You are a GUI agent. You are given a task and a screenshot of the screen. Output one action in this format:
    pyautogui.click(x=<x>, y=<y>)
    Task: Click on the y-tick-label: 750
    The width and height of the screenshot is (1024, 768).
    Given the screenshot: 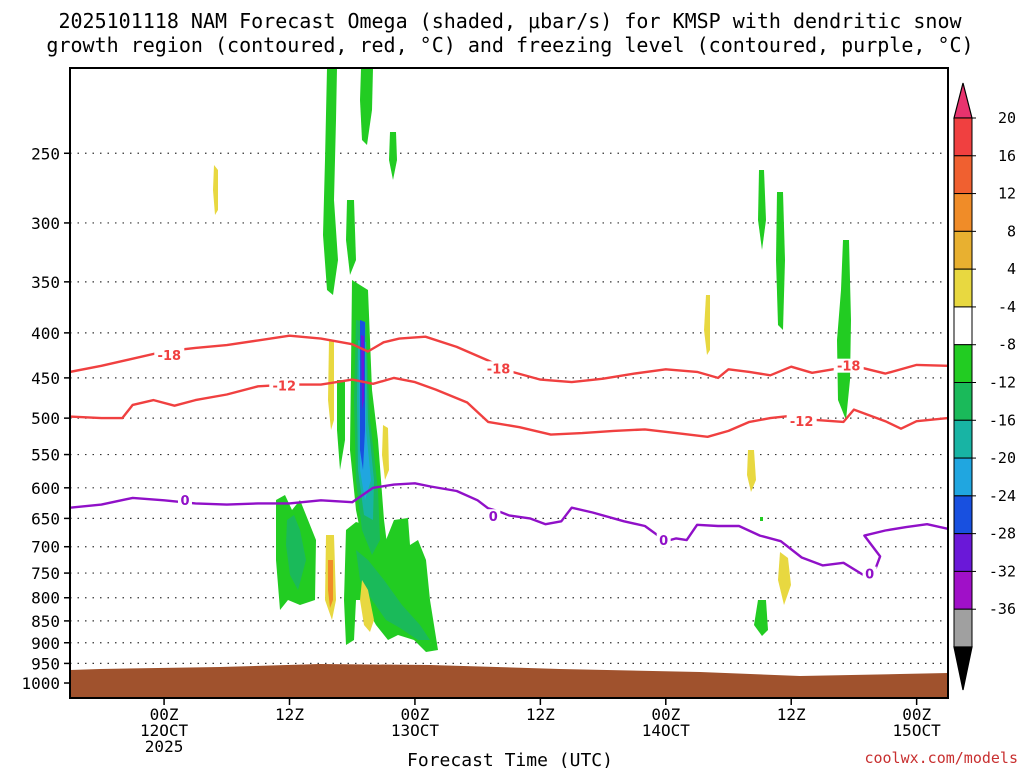 What is the action you would take?
    pyautogui.click(x=45, y=573)
    